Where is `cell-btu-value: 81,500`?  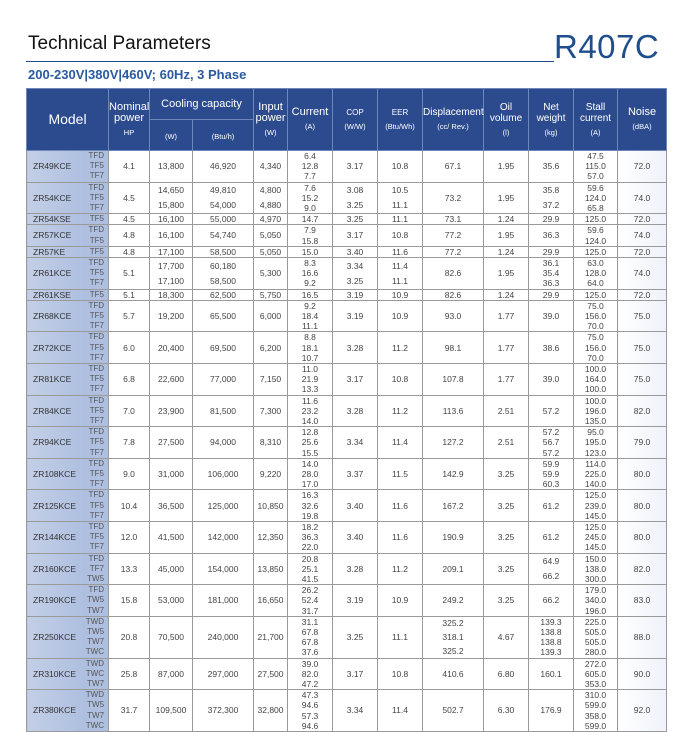
cell-btu-value: 81,500 is located at coordinates (223, 410).